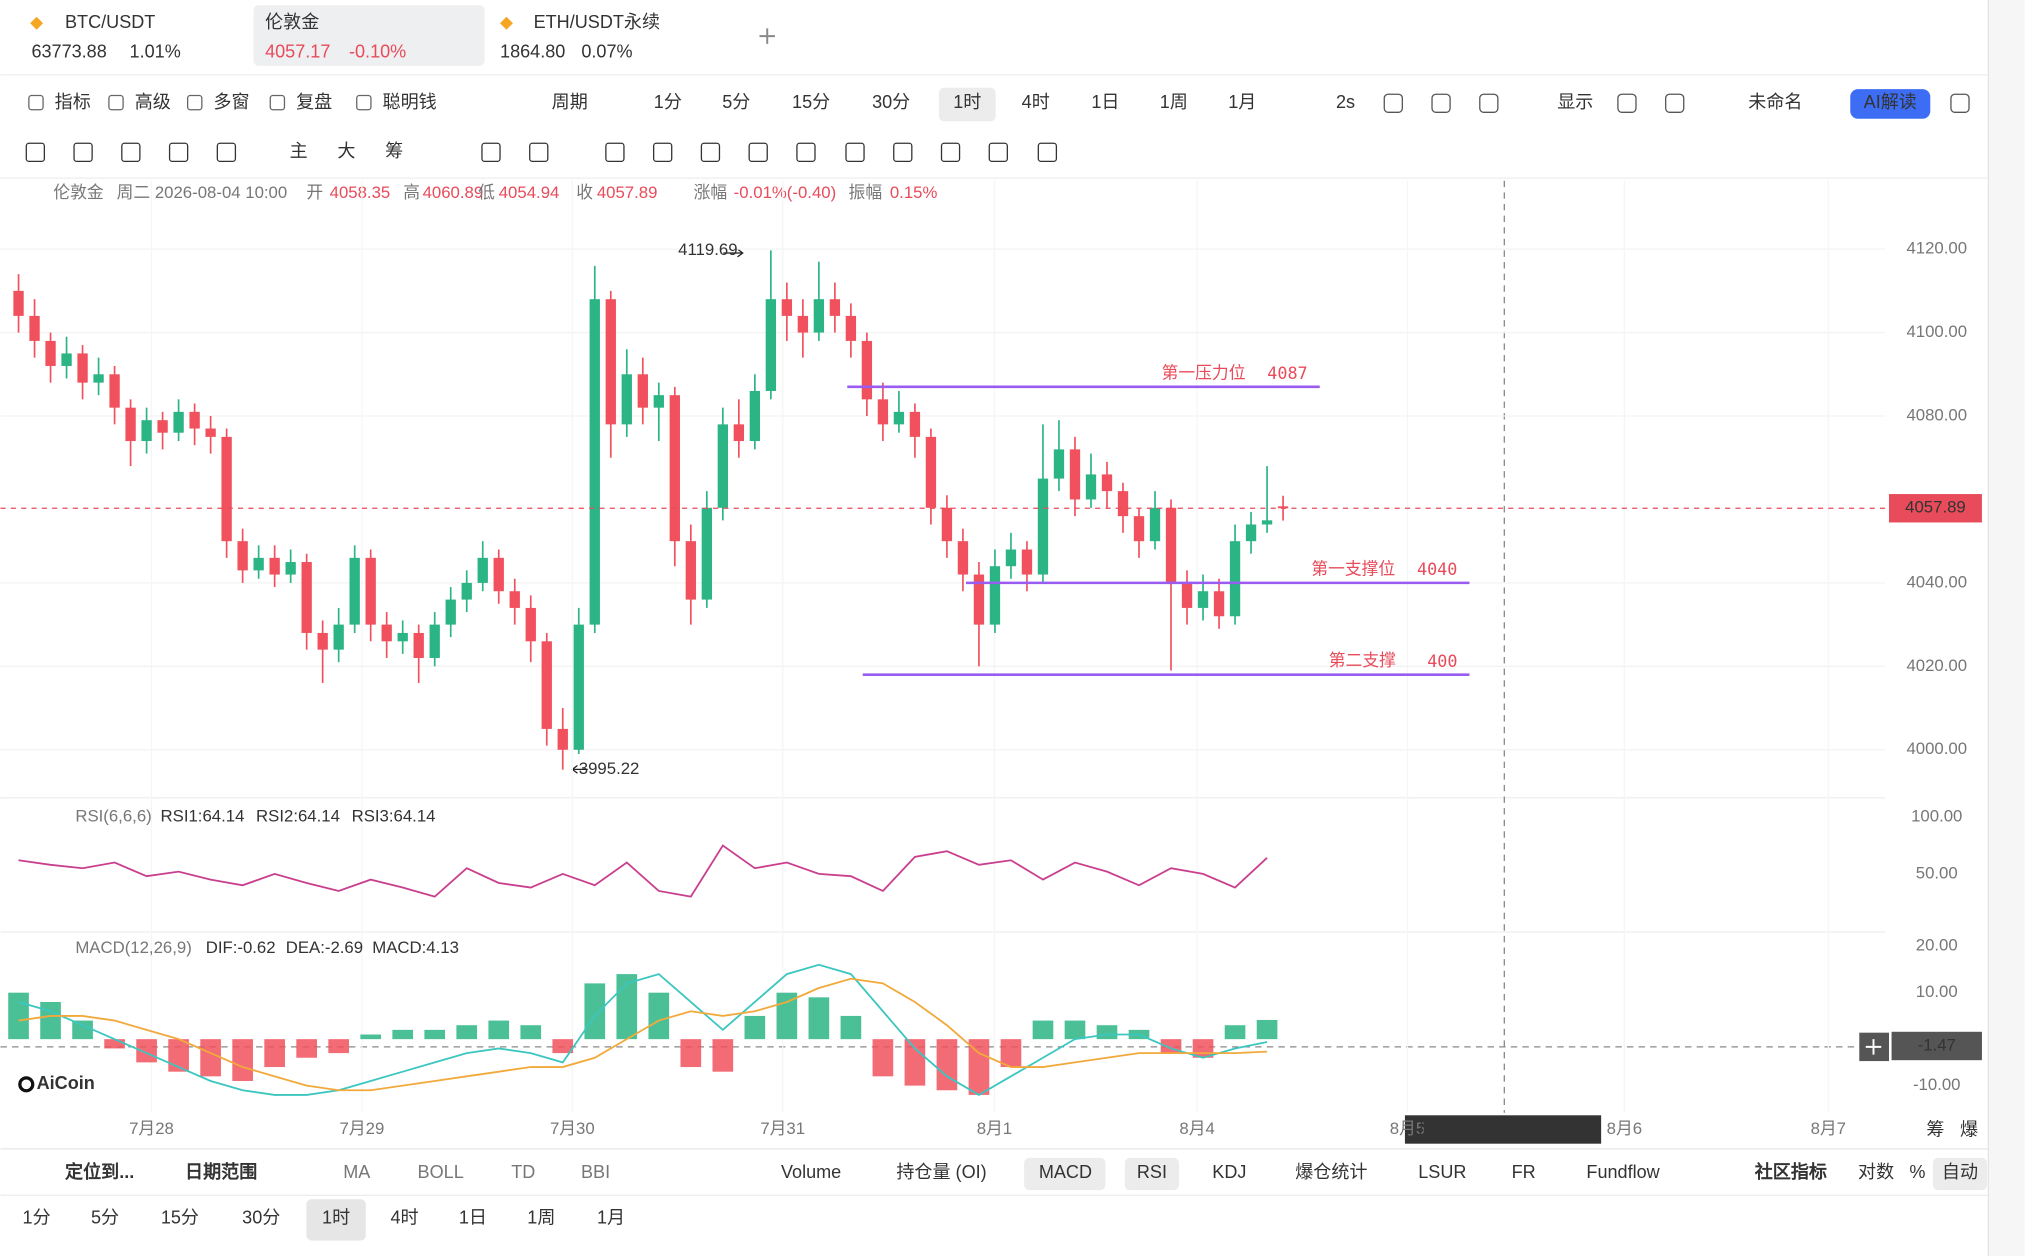  I want to click on interval: 1日, so click(1105, 102).